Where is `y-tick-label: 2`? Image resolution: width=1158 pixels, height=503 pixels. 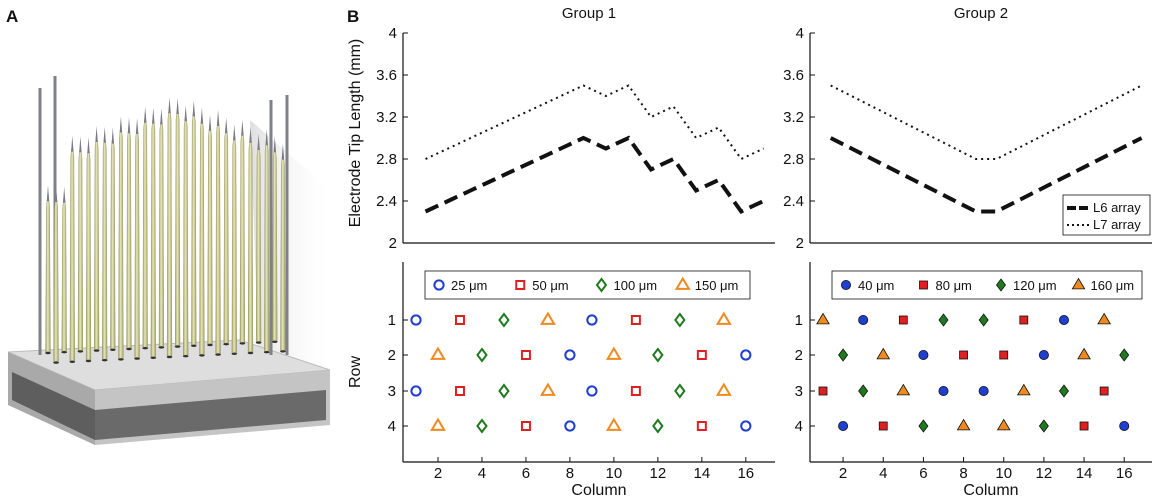
y-tick-label: 2 is located at coordinates (393, 243).